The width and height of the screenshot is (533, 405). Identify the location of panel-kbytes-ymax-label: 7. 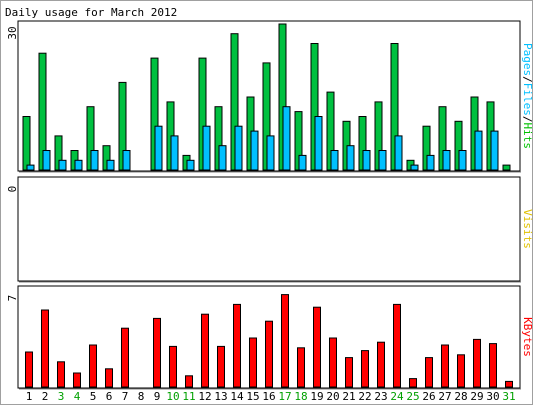
(12, 298).